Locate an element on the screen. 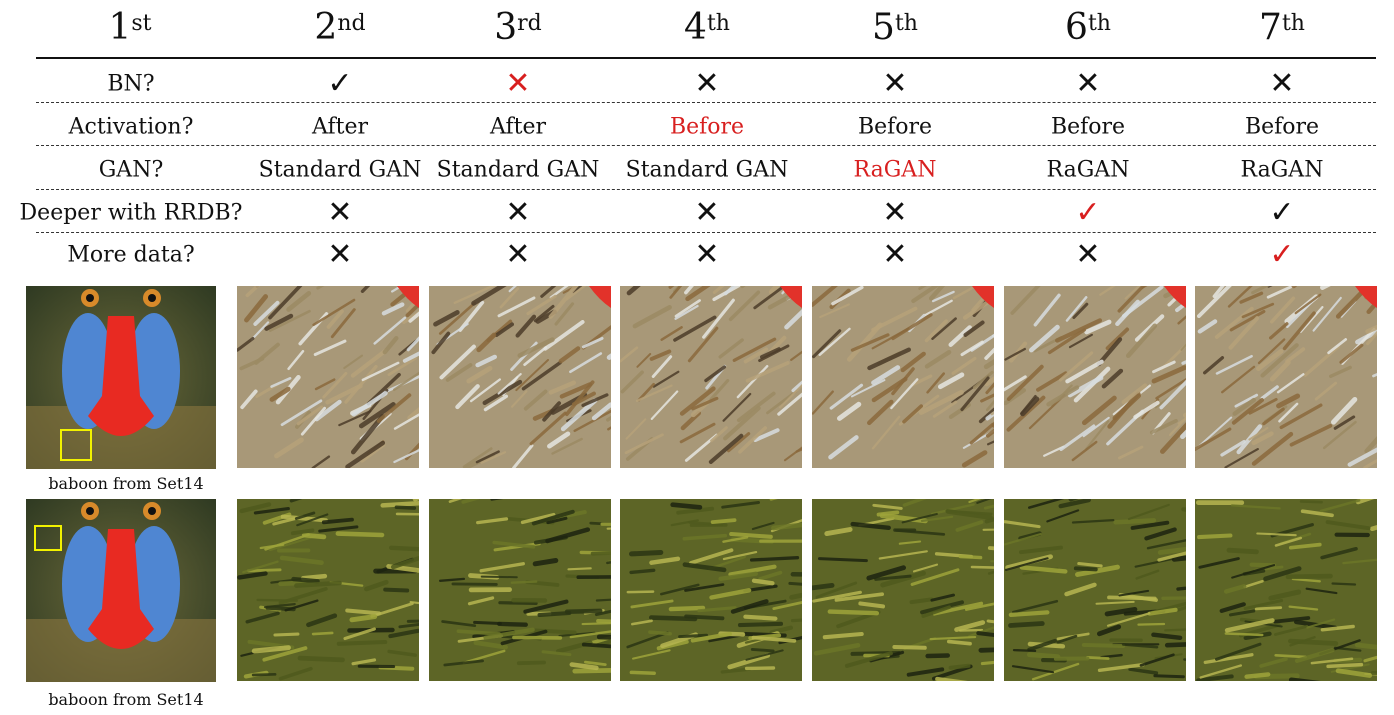 The height and width of the screenshot is (715, 1394). result-patch-fur-light-col7 is located at coordinates (1286, 377).